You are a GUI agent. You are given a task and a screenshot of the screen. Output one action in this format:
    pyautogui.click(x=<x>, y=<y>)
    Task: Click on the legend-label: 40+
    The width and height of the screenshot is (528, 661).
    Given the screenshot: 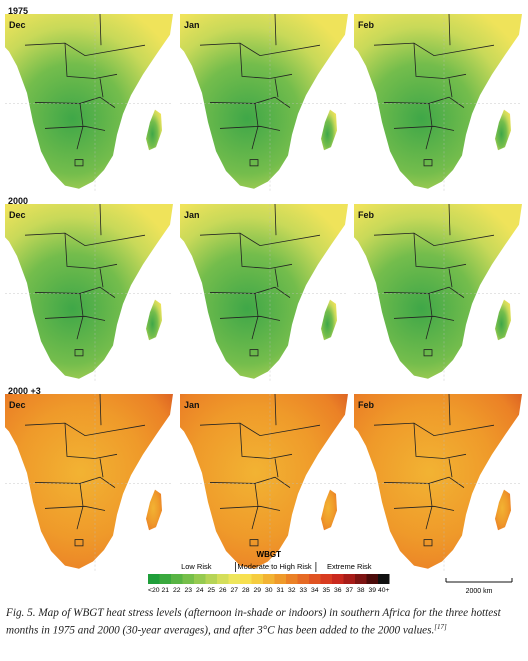 What is the action you would take?
    pyautogui.click(x=384, y=590)
    